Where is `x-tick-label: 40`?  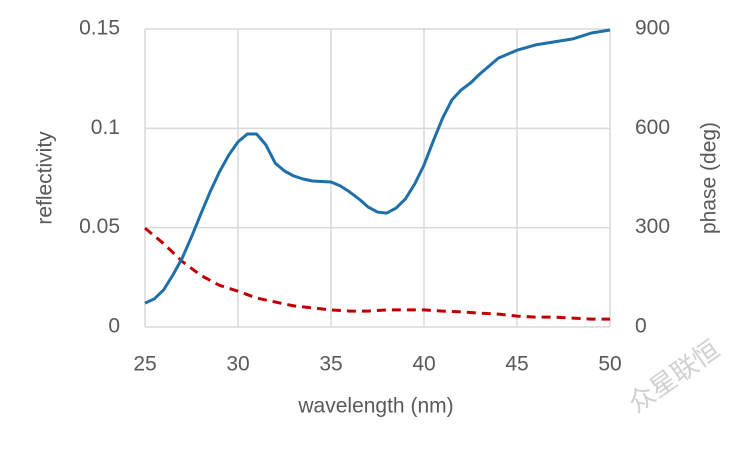
x-tick-label: 40 is located at coordinates (423, 364).